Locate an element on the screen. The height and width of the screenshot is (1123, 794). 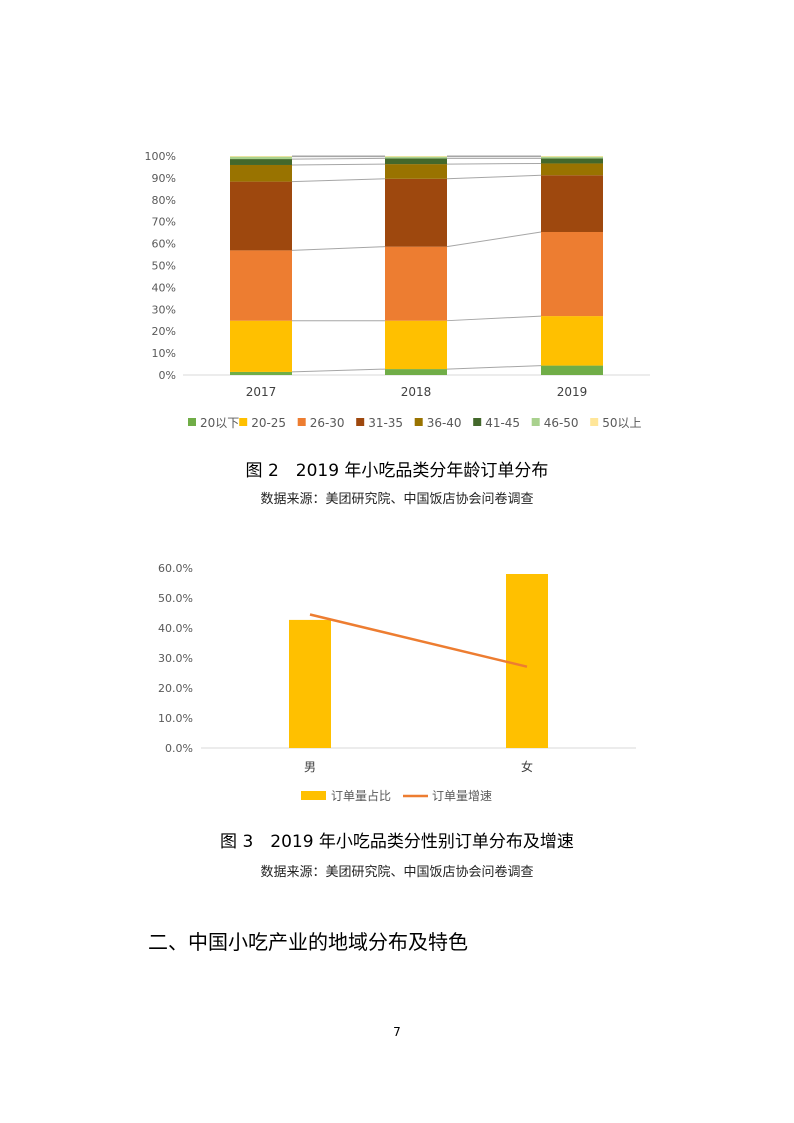
y-tick-label: 50.0% is located at coordinates (175, 598).